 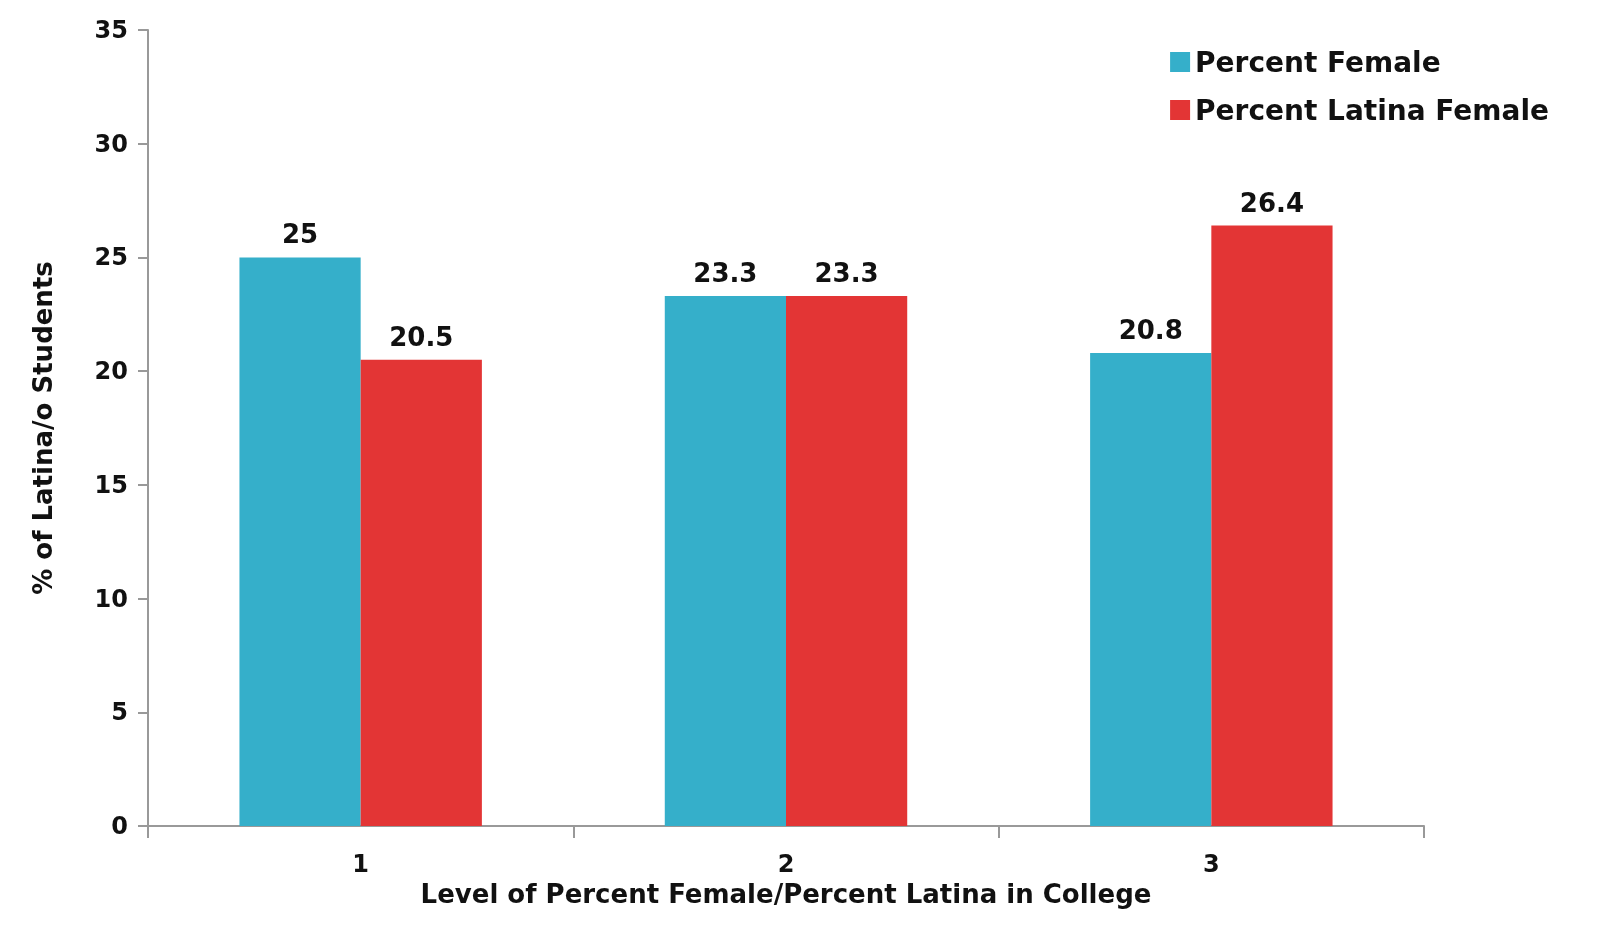 I want to click on y-tick-label: 30, so click(x=111, y=143).